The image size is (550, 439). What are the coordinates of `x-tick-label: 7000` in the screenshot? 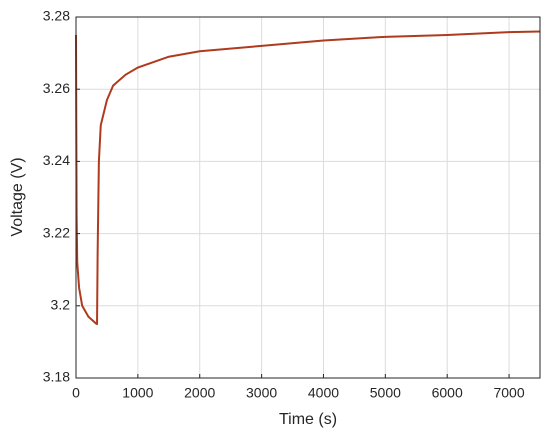 It's located at (508, 393).